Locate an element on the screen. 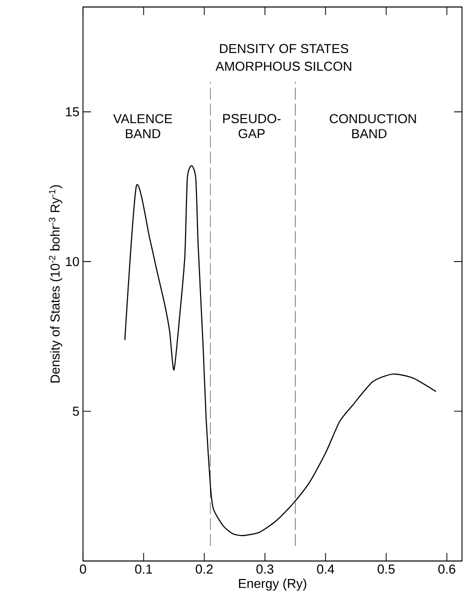 This screenshot has height=609, width=465. annotation: VALENCE BAND is located at coordinates (142, 126).